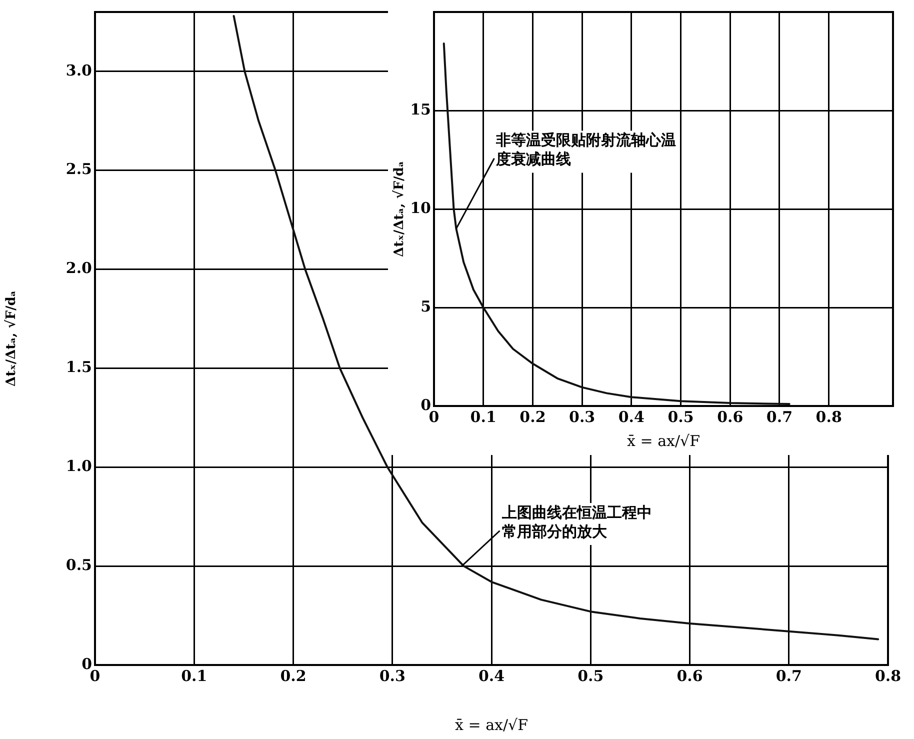 This screenshot has height=739, width=914. I want to click on y-tick-label: 5, so click(425, 306).